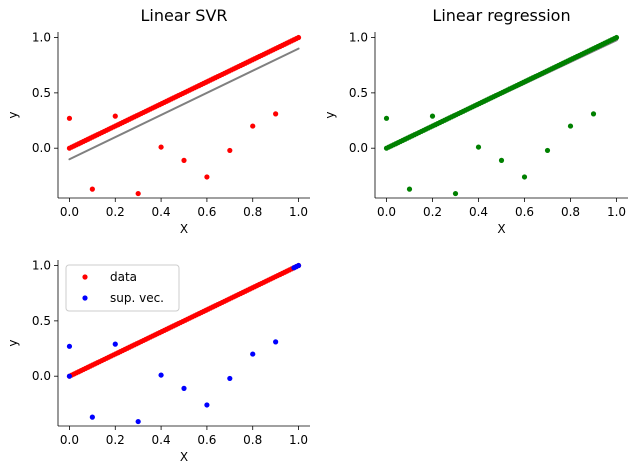 The image size is (640, 476). I want to click on chart-title: Linear SVR, so click(183, 15).